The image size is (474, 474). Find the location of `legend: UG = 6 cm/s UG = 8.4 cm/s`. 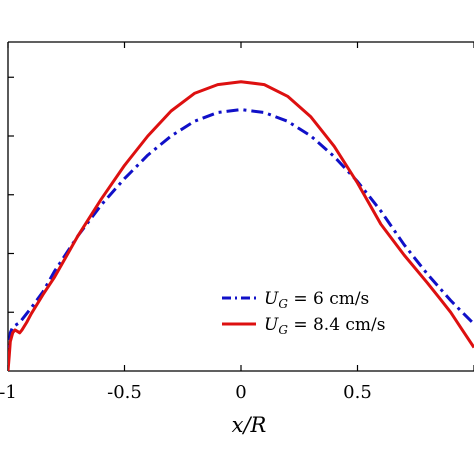

legend: UG = 6 cm/s UG = 8.4 cm/s is located at coordinates (304, 313).